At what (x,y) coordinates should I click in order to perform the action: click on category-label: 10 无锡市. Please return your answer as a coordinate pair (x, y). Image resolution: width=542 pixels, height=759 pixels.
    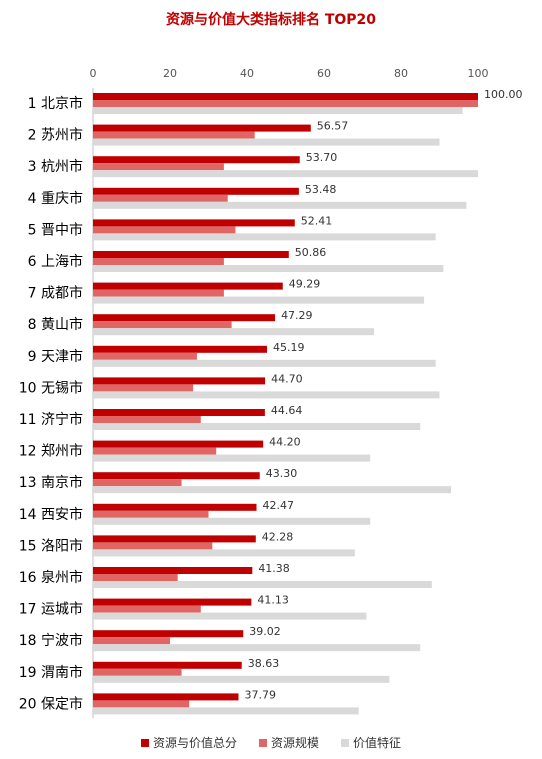
    Looking at the image, I should click on (51, 387).